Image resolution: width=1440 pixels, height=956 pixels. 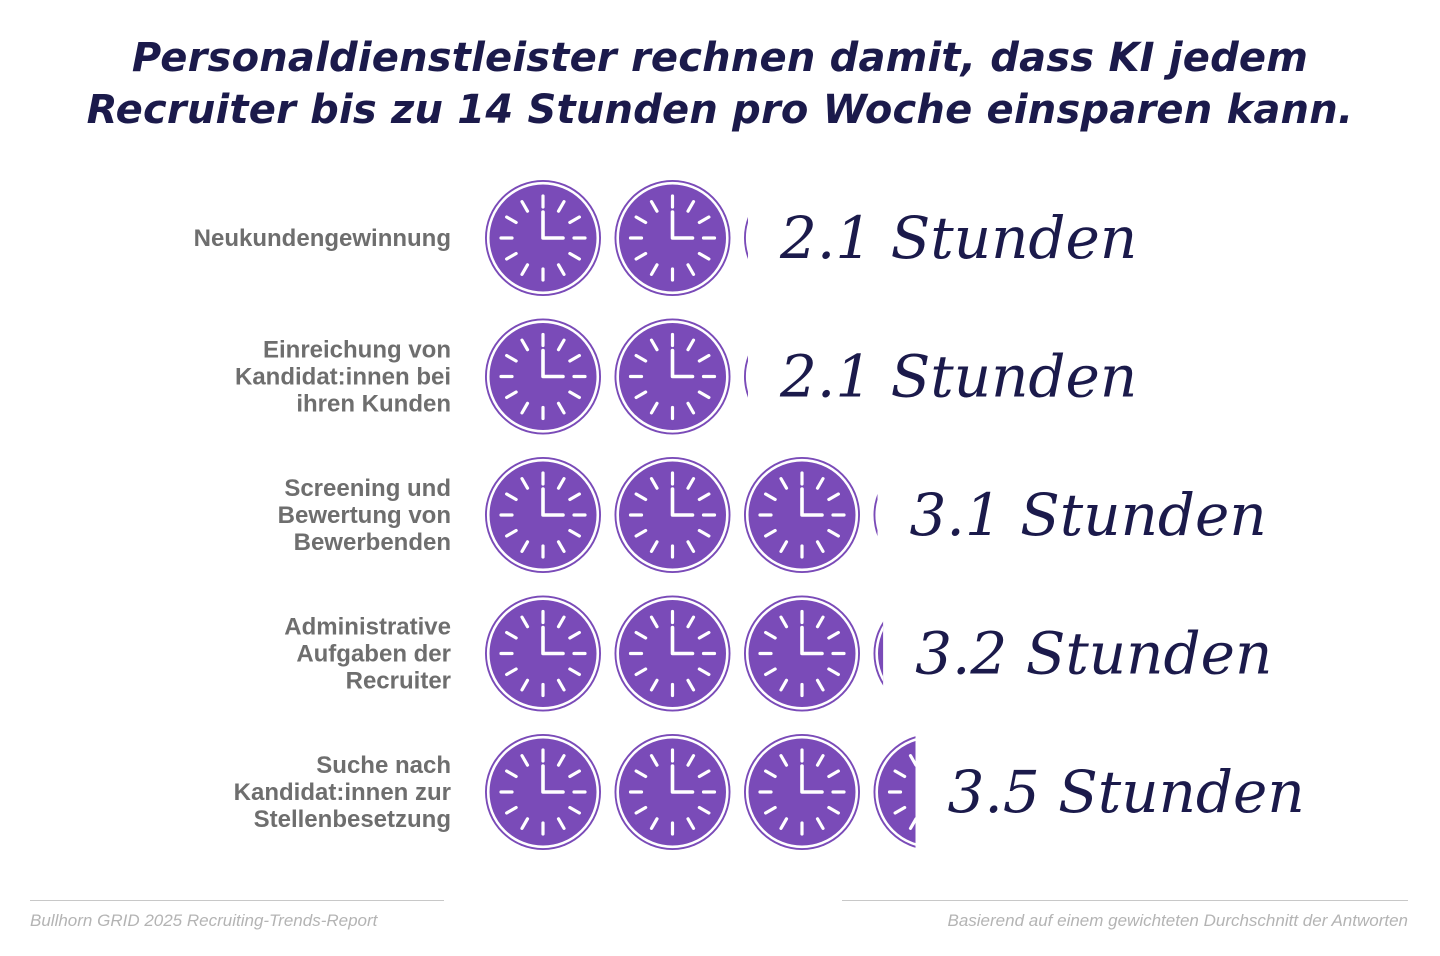 What do you see at coordinates (398, 681) in the screenshot?
I see `category-label-line: Recruiter` at bounding box center [398, 681].